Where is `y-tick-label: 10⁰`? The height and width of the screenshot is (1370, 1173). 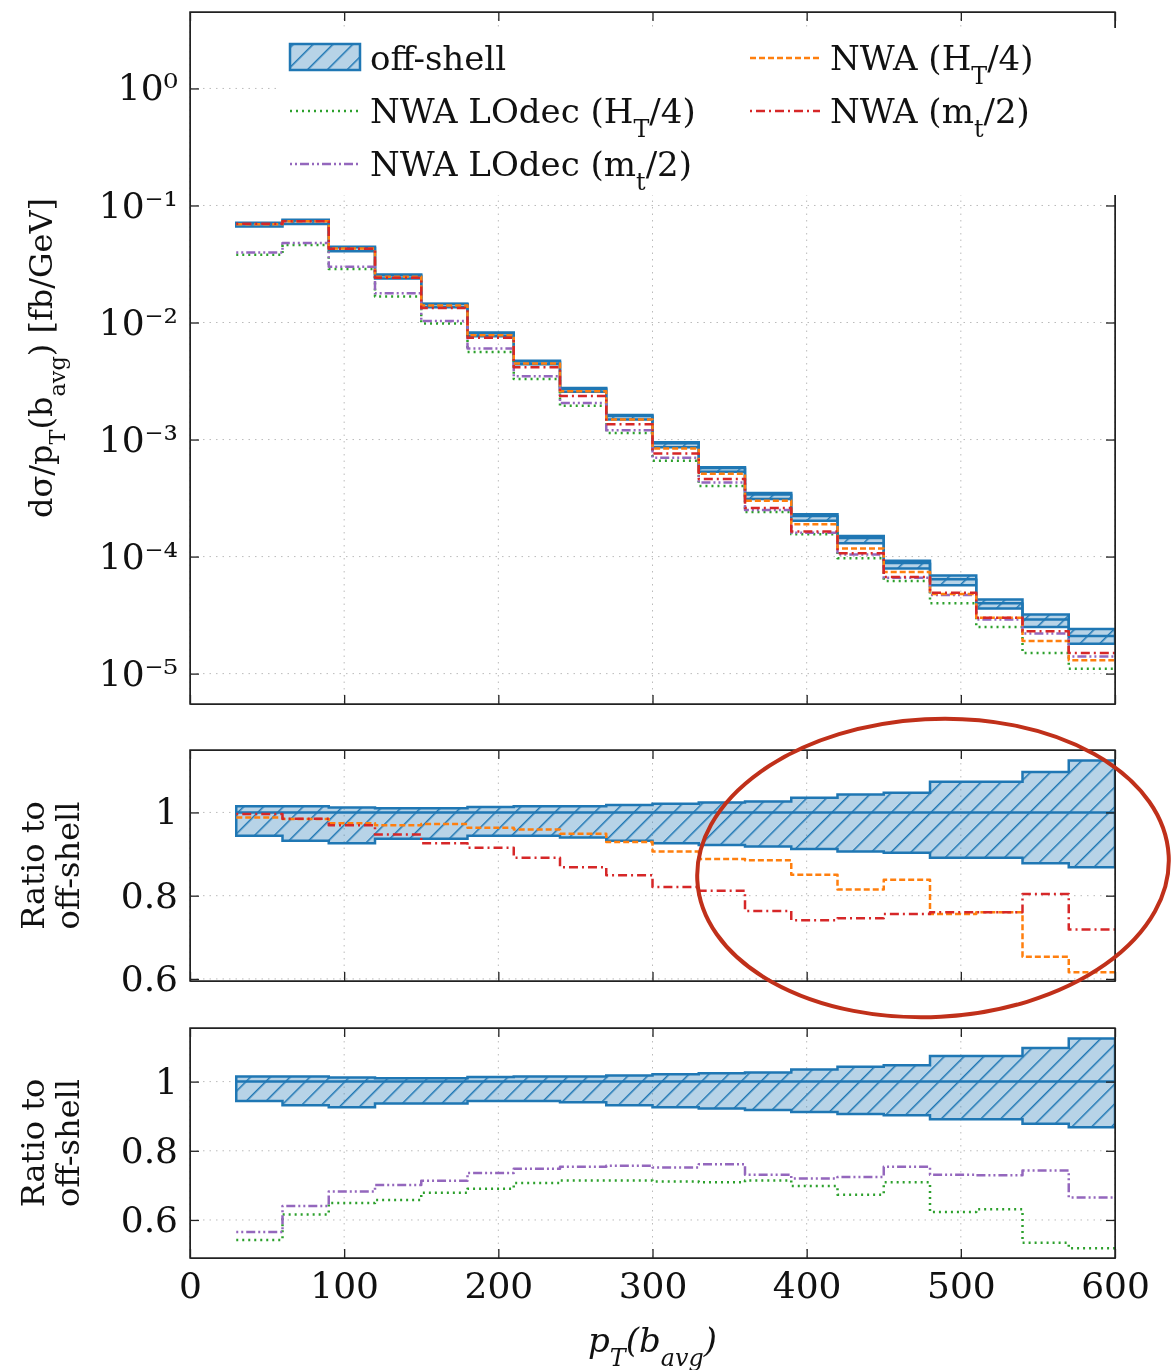
y-tick-label: 10⁰ is located at coordinates (147, 88).